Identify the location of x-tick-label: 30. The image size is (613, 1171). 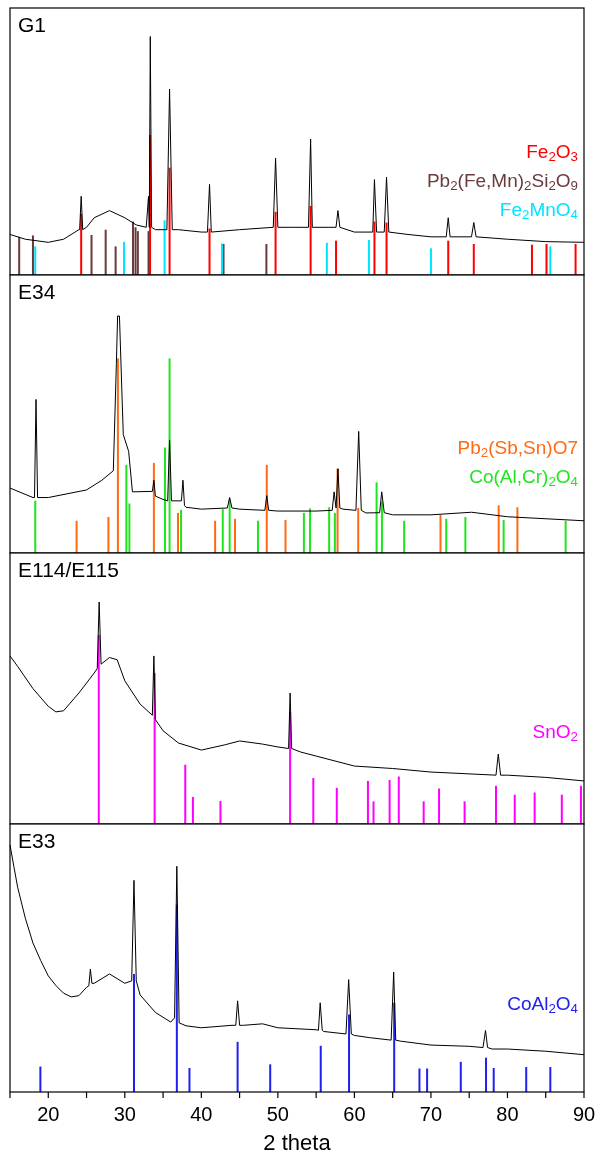
(124, 1114).